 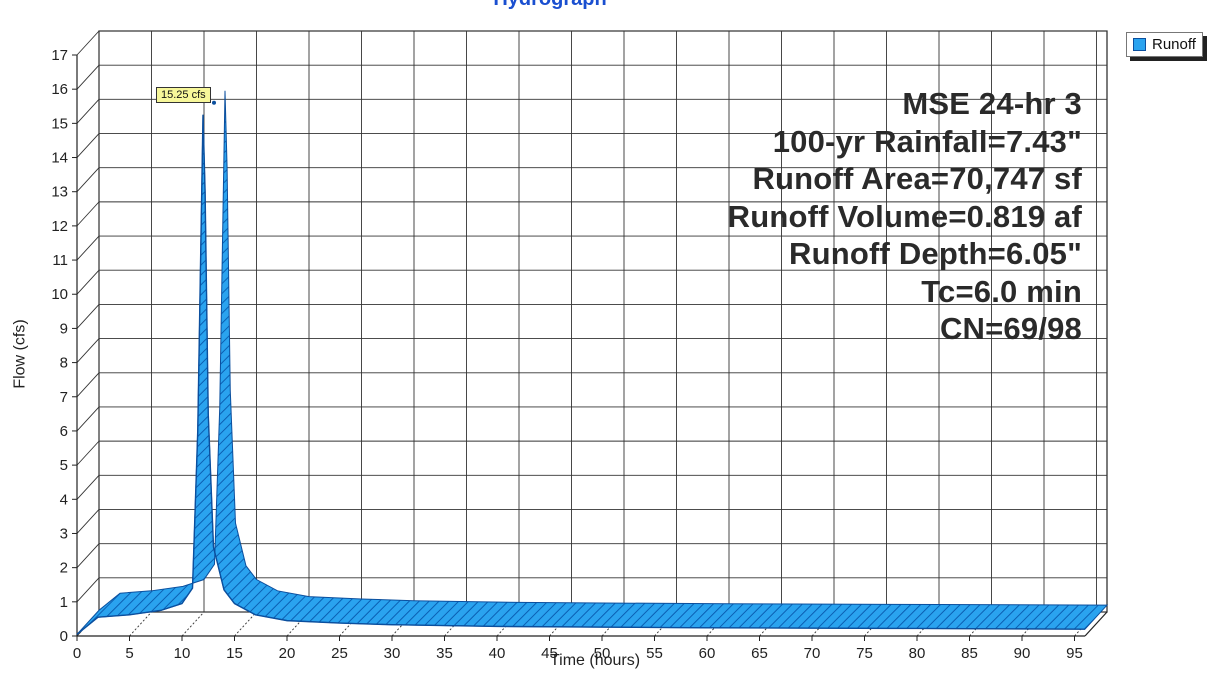 I want to click on y-tick-label: 6, so click(x=64, y=431).